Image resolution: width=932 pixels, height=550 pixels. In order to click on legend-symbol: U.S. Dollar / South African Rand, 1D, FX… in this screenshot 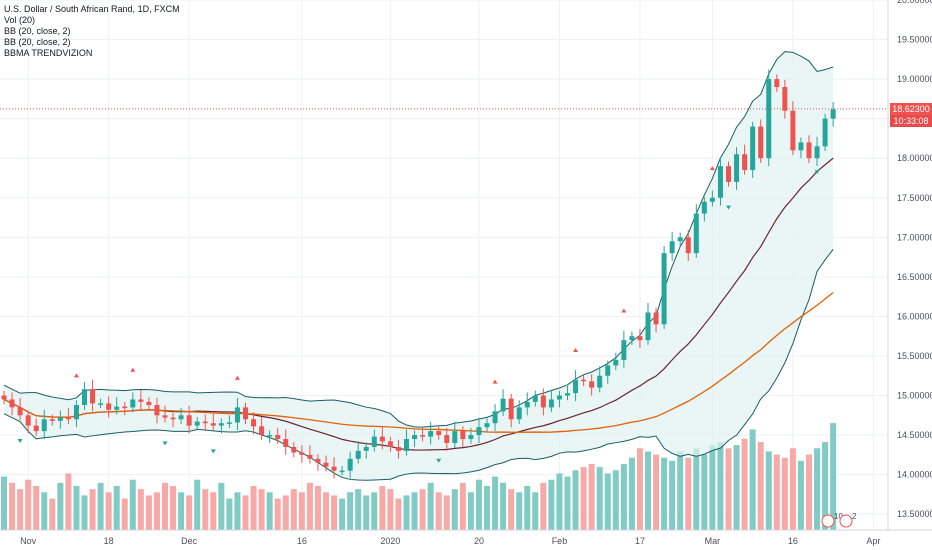, I will do `click(92, 9)`.